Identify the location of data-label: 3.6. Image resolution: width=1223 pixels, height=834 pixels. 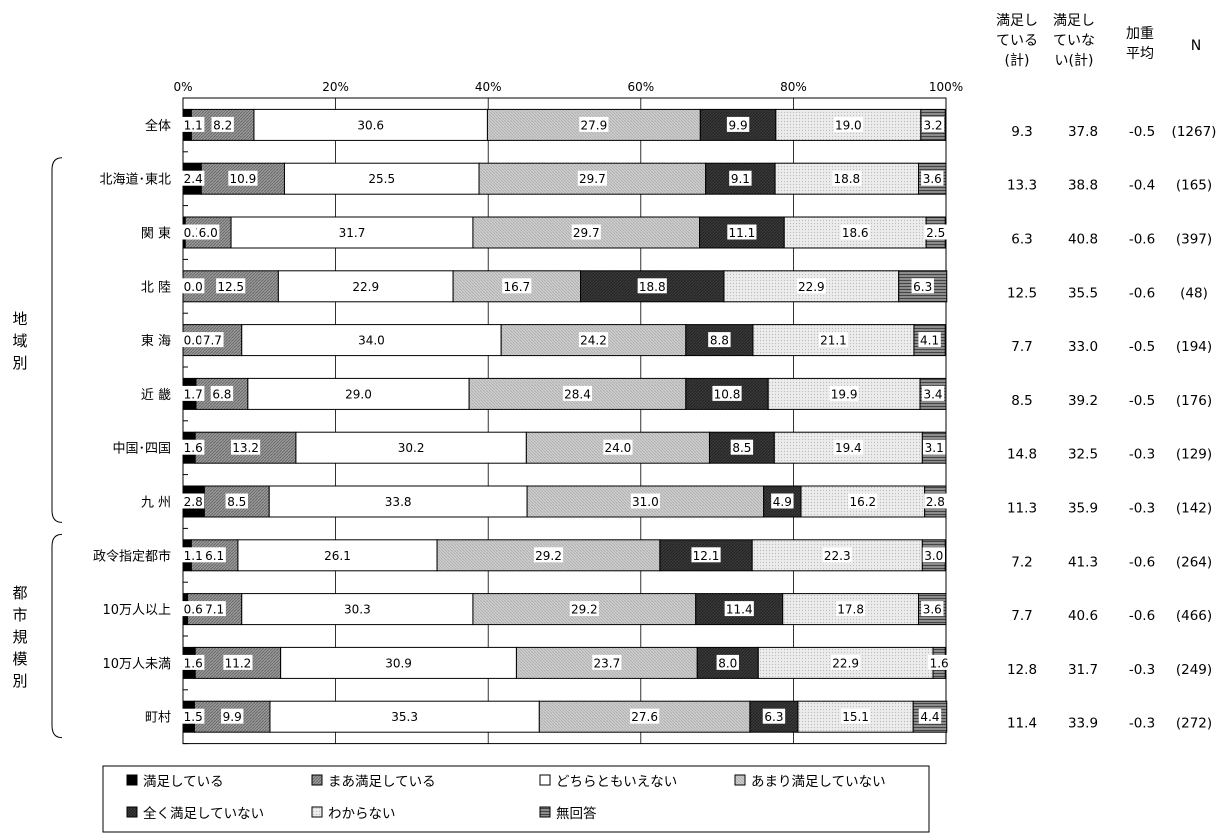
(932, 179).